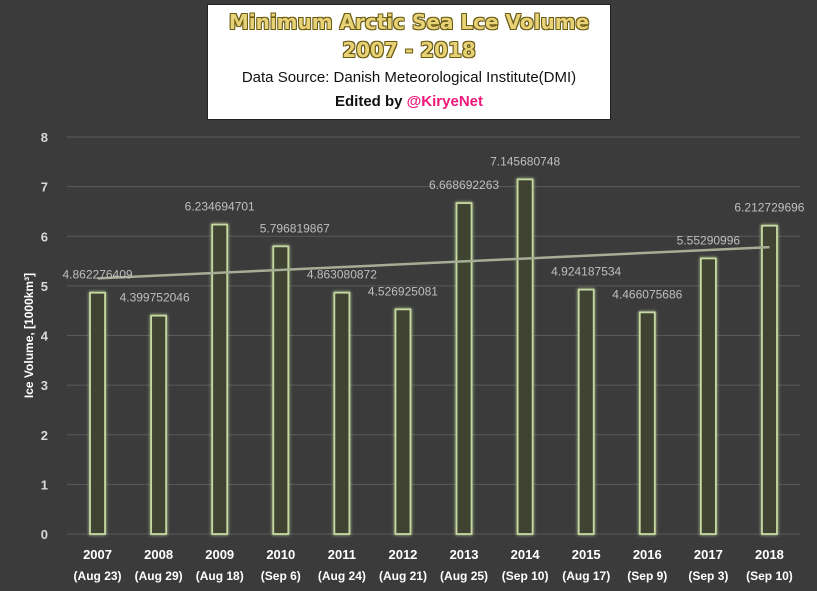 This screenshot has height=591, width=817. What do you see at coordinates (403, 291) in the screenshot?
I see `data-label: 4.526925081` at bounding box center [403, 291].